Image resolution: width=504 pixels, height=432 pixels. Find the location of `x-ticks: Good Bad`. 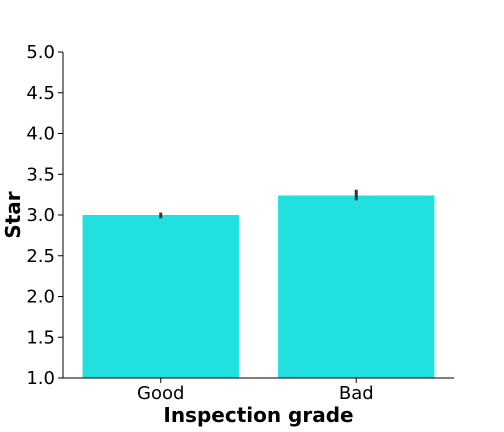

x-ticks: Good Bad is located at coordinates (255, 391).